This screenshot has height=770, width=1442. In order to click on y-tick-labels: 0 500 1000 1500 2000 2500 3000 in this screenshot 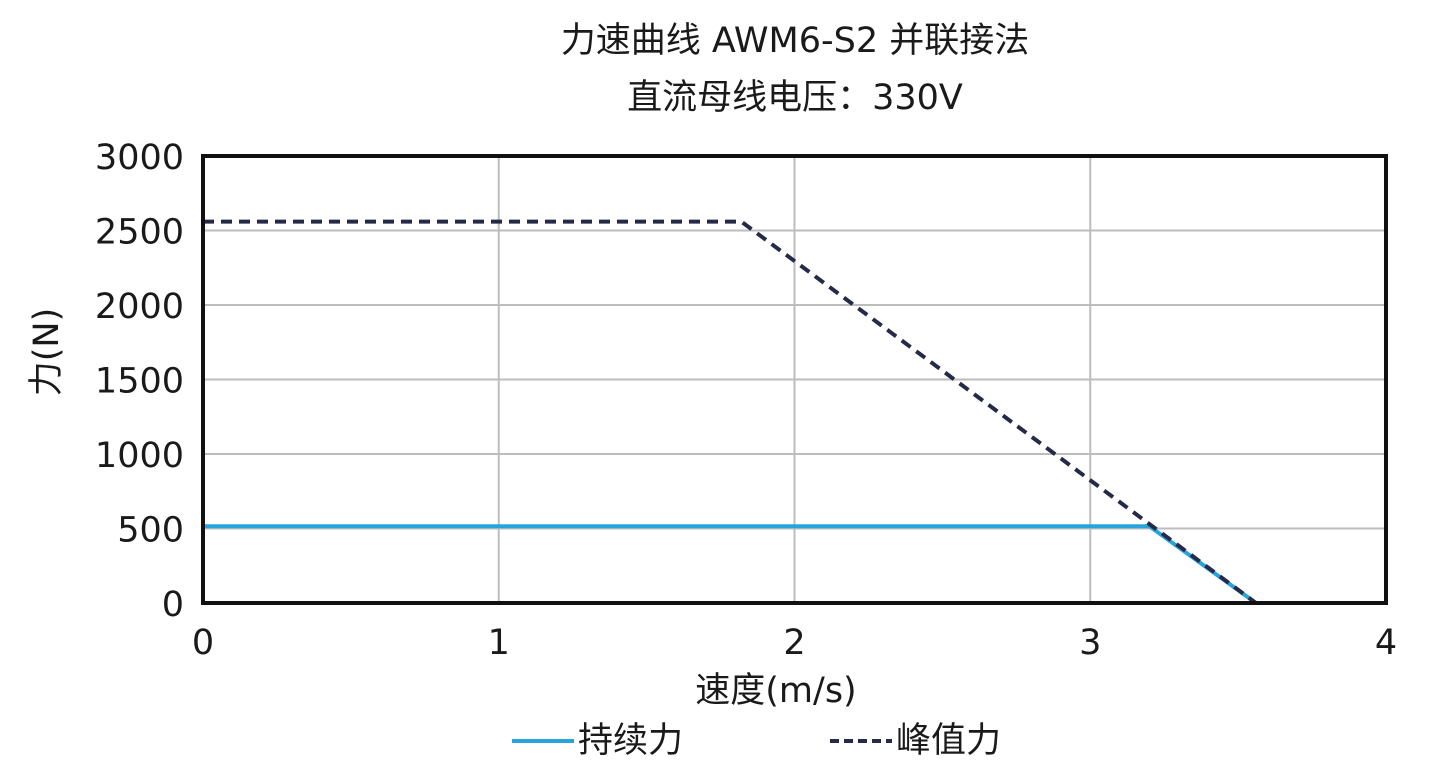, I will do `click(139, 381)`.